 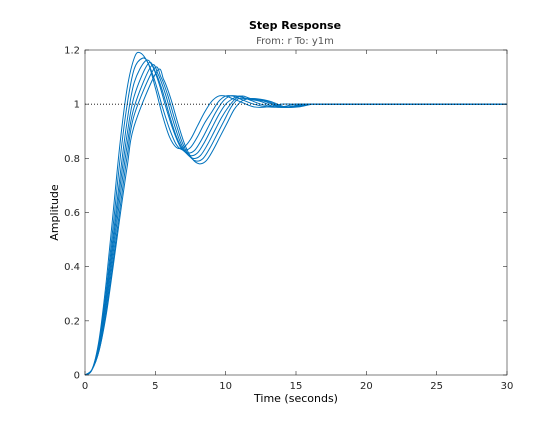 What do you see at coordinates (72, 267) in the screenshot?
I see `y-tick-label: 0.4` at bounding box center [72, 267].